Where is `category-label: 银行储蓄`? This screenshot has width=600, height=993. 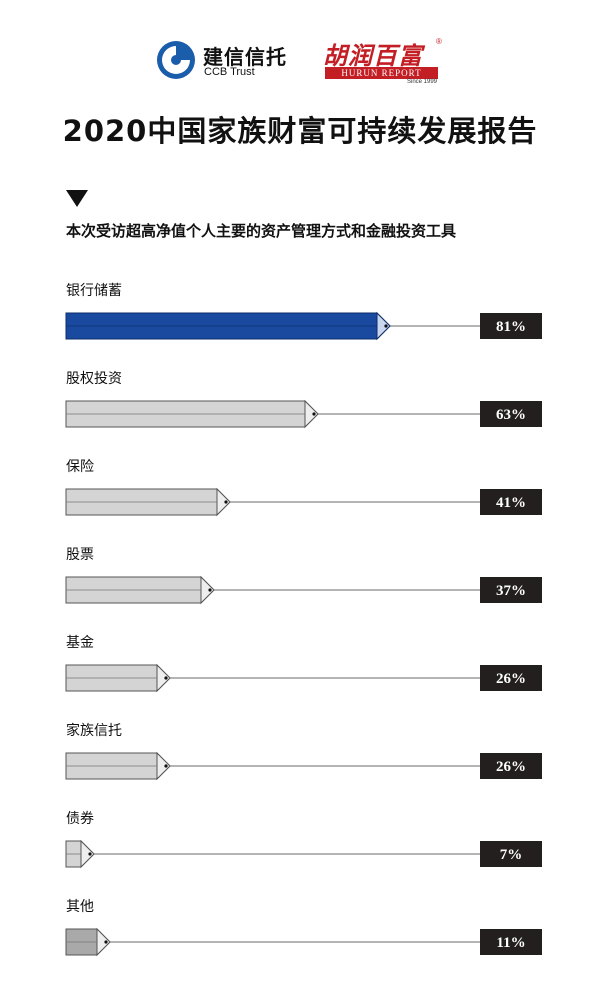 category-label: 银行储蓄 is located at coordinates (94, 291).